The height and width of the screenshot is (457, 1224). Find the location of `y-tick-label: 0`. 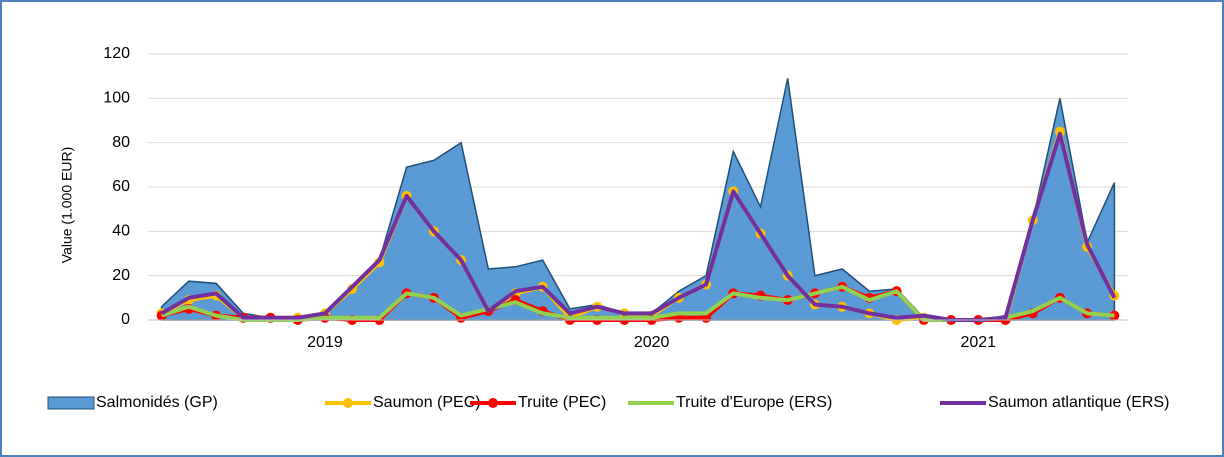

y-tick-label: 0 is located at coordinates (125, 319).